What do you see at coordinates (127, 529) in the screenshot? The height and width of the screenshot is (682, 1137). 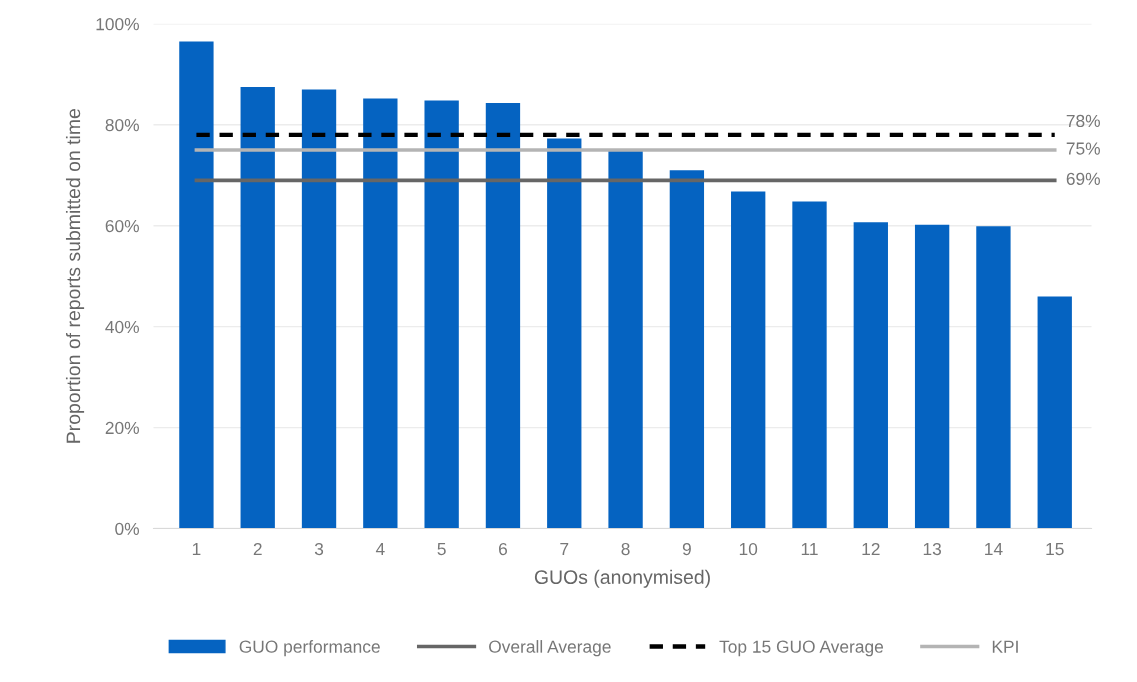 I see `y-tick-label: 0%` at bounding box center [127, 529].